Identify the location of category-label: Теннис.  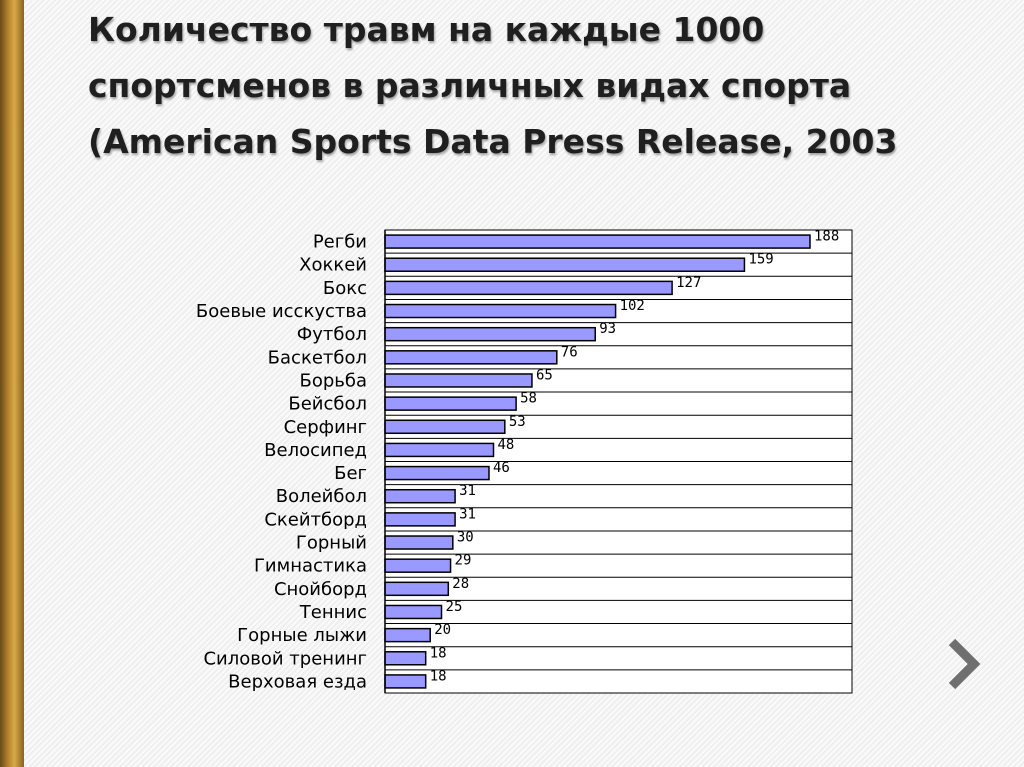
(333, 612).